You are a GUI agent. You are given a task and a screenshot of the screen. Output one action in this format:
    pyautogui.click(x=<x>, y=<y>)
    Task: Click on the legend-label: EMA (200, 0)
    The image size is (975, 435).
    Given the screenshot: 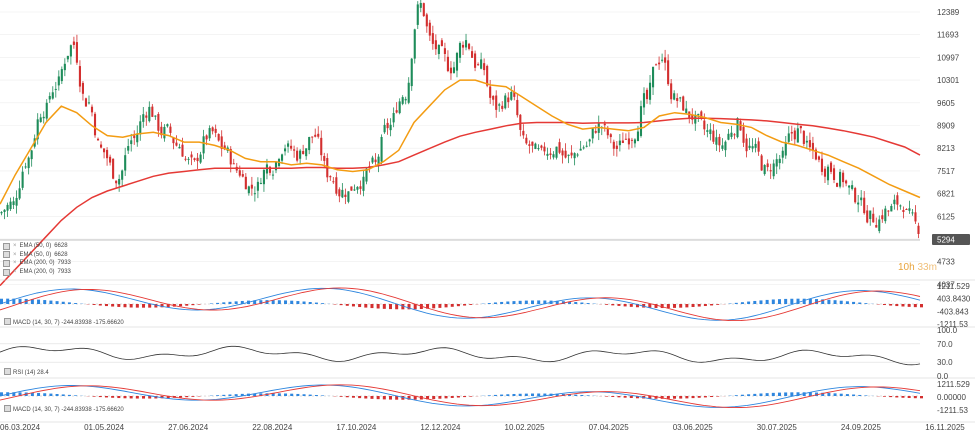 What is the action you would take?
    pyautogui.click(x=37, y=263)
    